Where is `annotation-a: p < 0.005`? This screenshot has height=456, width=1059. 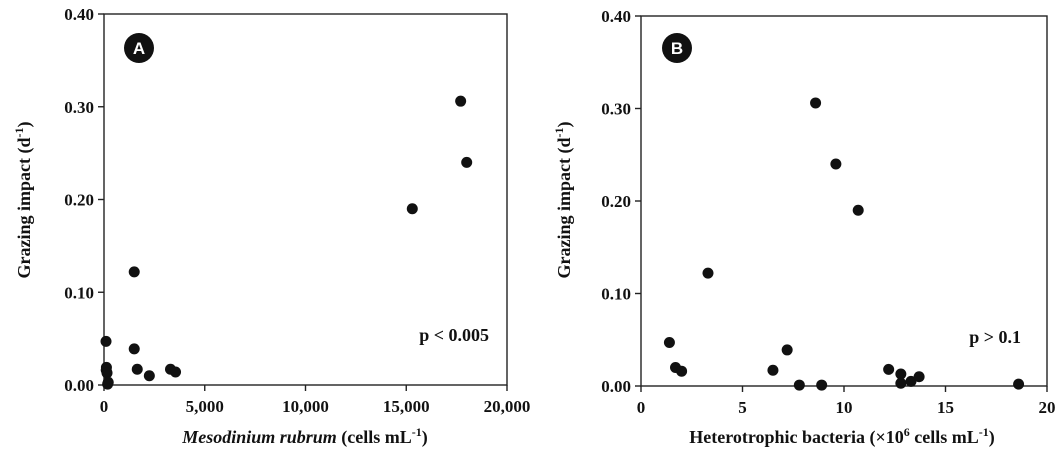 annotation-a: p < 0.005 is located at coordinates (454, 335).